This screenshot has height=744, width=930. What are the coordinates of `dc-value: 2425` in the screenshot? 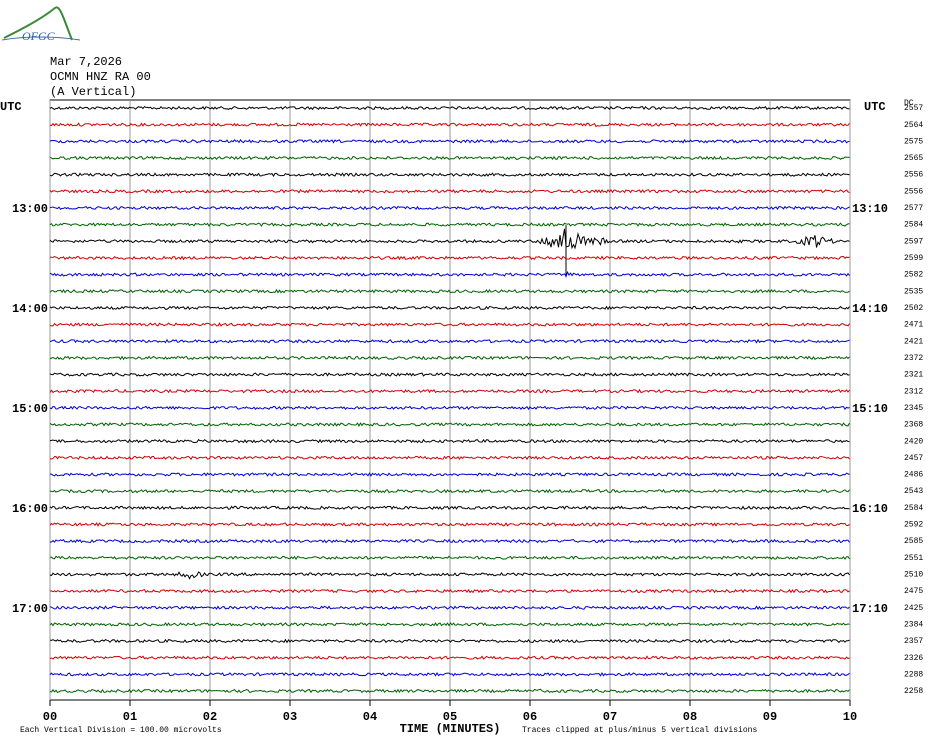 It's located at (913, 608).